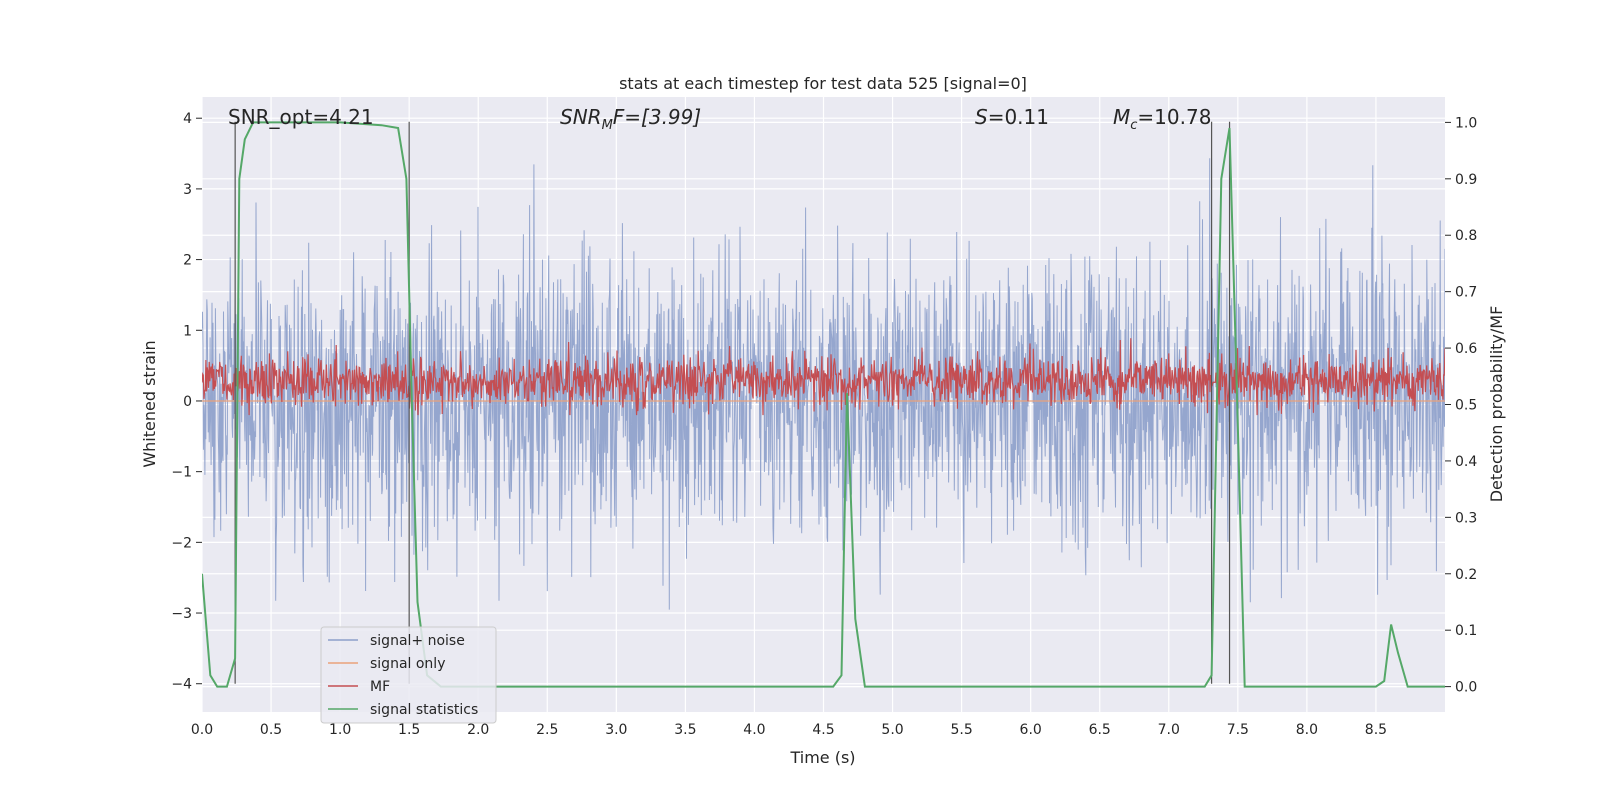  I want to click on legend-label-mf: MF, so click(380, 687).